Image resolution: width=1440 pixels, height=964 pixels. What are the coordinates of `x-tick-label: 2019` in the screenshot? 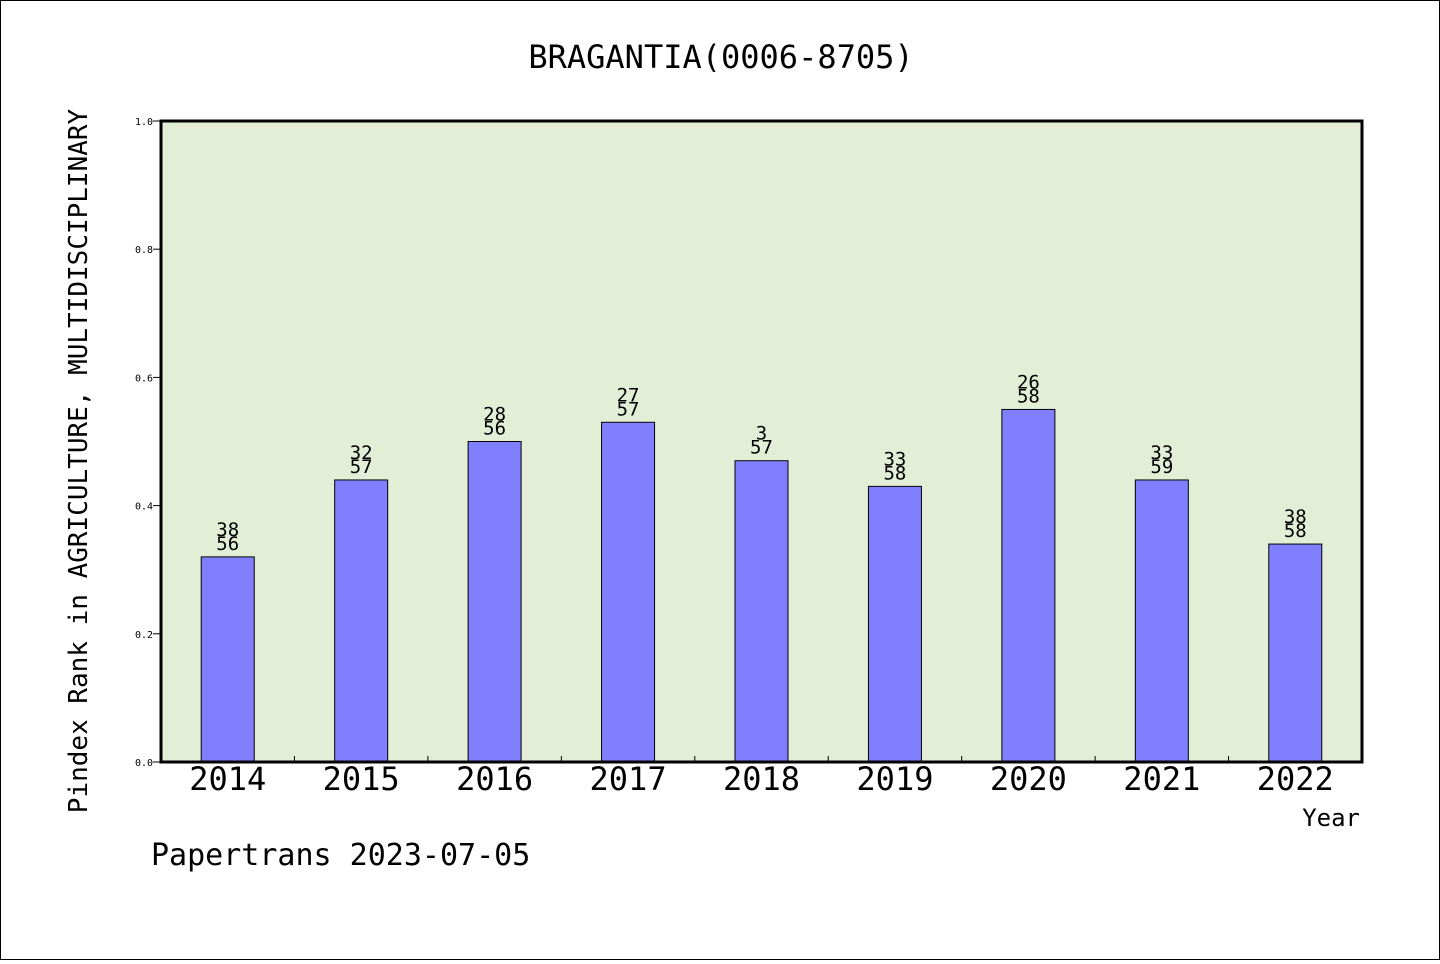 It's located at (894, 779).